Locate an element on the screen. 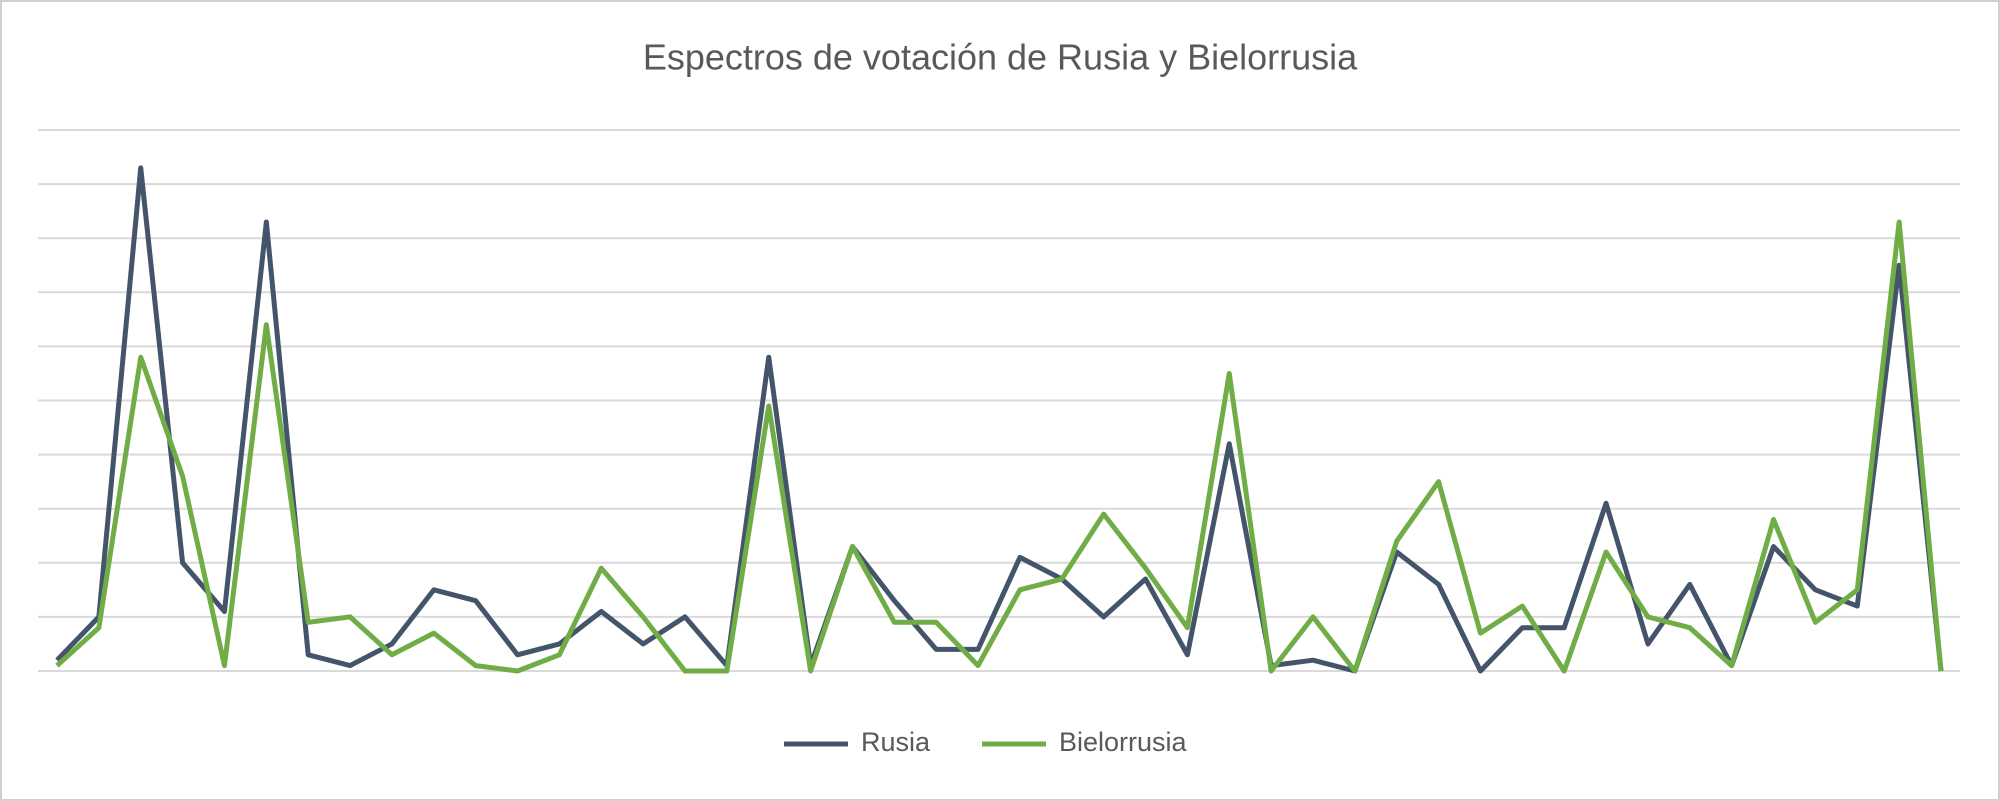 The width and height of the screenshot is (2000, 801). legend-label: Rusia is located at coordinates (896, 742).